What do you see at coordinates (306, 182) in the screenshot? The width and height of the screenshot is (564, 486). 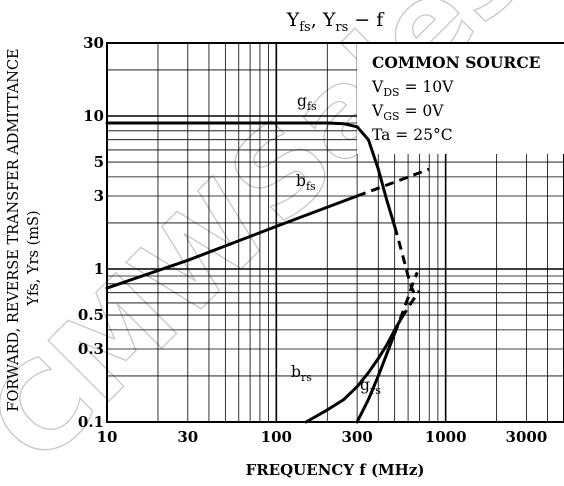 I see `series-label-bfs: bfs` at bounding box center [306, 182].